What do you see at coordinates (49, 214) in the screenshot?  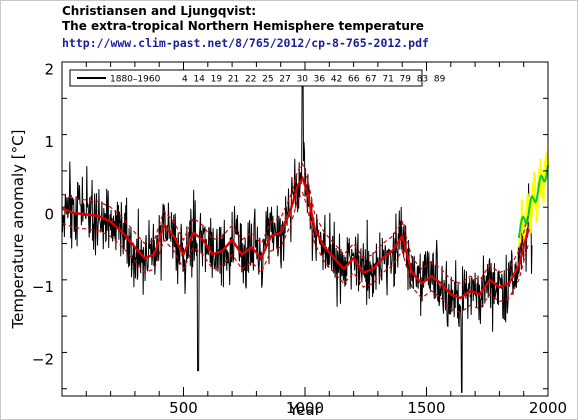 I see `y-tick-label: 0` at bounding box center [49, 214].